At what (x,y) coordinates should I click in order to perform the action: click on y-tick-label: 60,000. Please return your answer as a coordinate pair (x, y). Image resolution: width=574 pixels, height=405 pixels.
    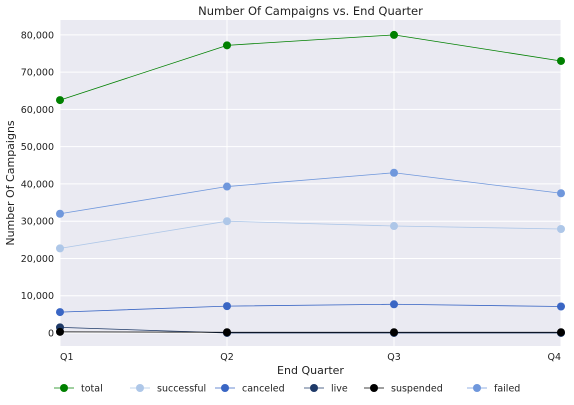
    Looking at the image, I should click on (37, 110).